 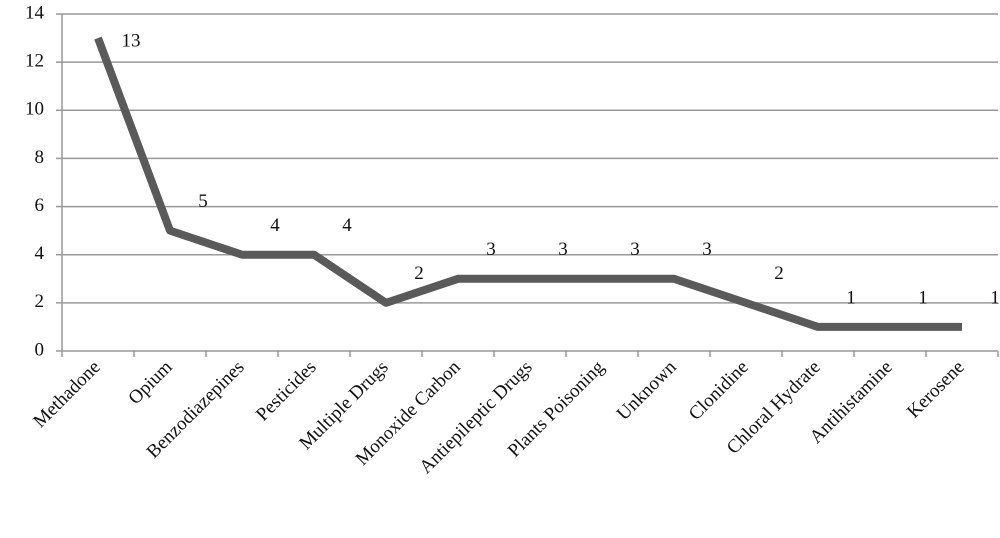 I want to click on y-tick-label: 0, so click(x=40, y=349).